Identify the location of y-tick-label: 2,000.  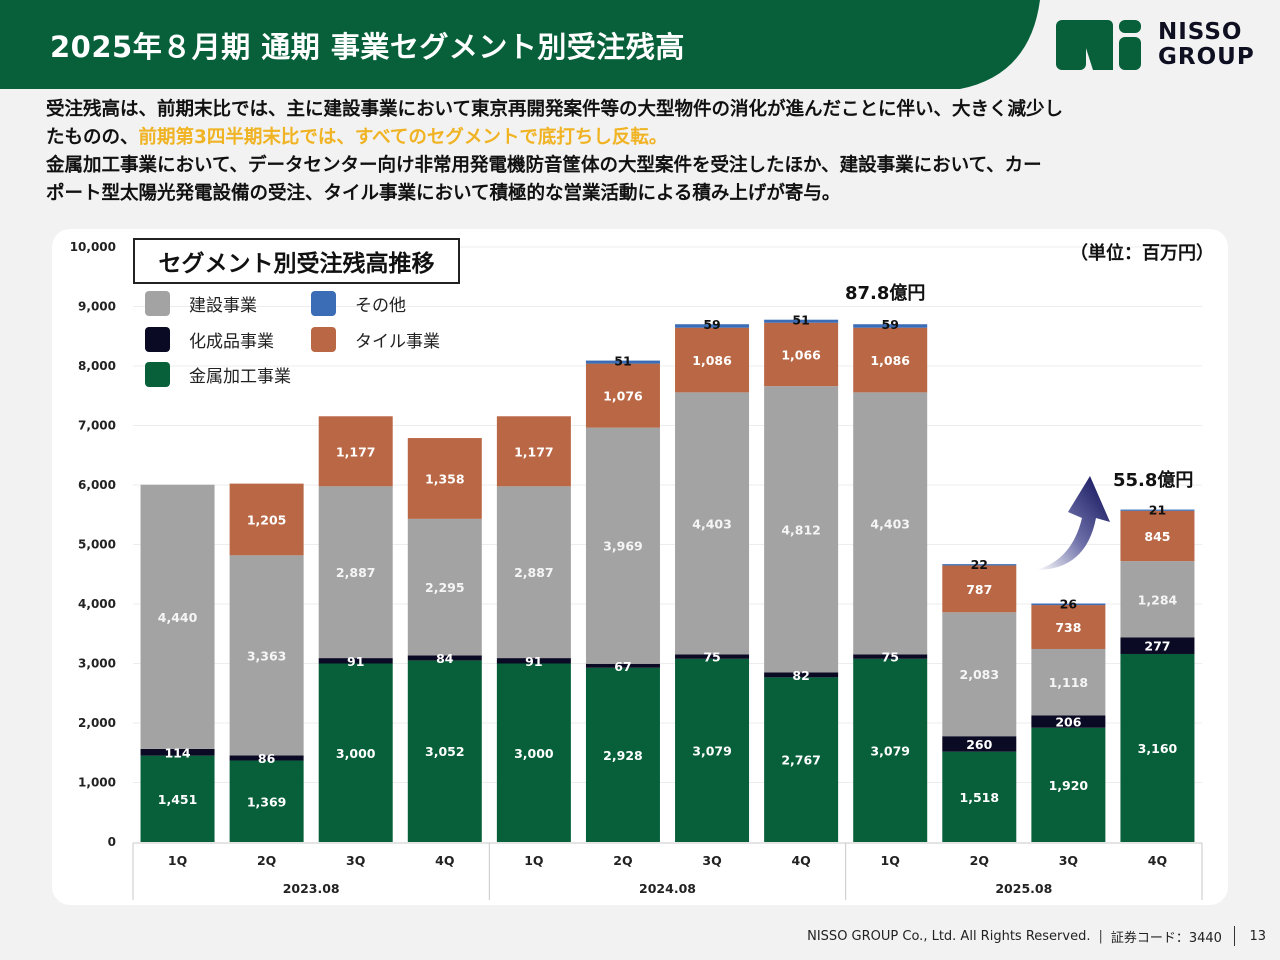
(97, 723).